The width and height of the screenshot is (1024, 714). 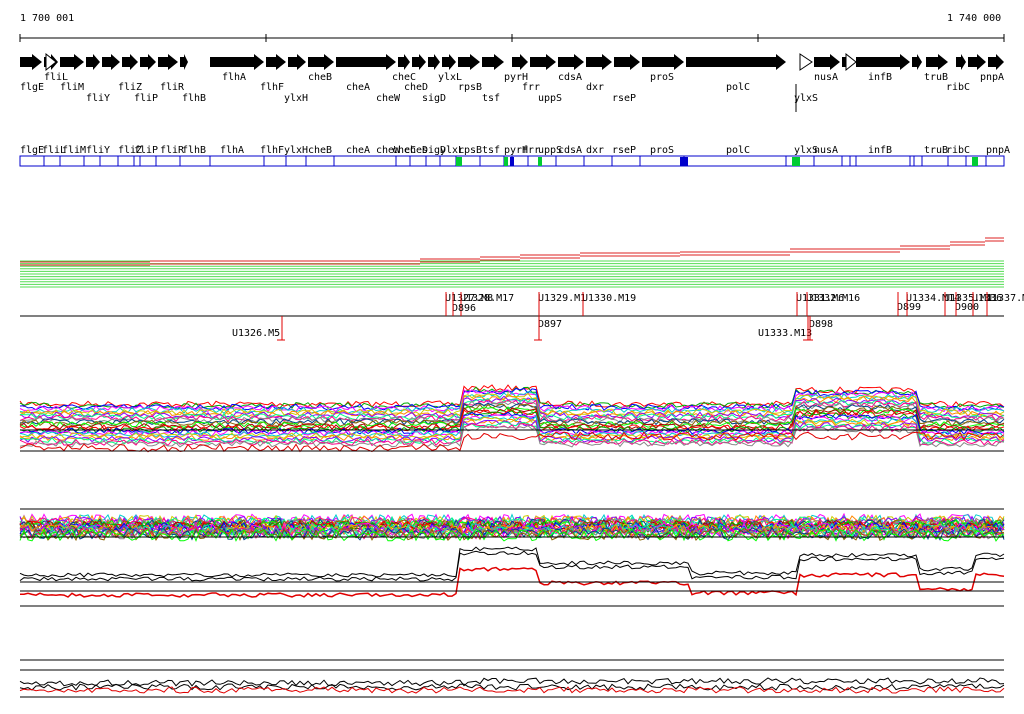 What do you see at coordinates (624, 150) in the screenshot?
I see `annotation-label: rseP` at bounding box center [624, 150].